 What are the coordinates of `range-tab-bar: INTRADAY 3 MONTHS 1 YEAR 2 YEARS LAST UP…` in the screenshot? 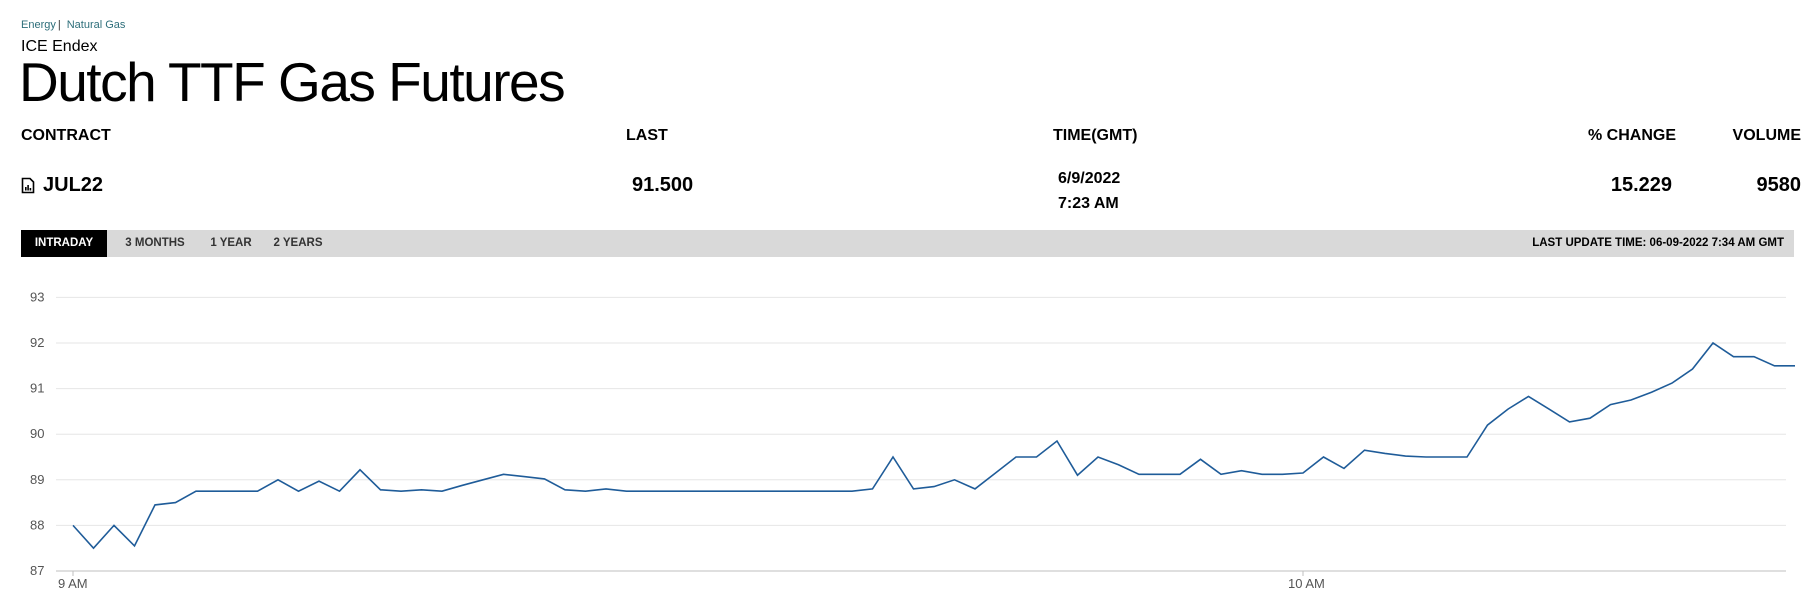 It's located at (907, 243).